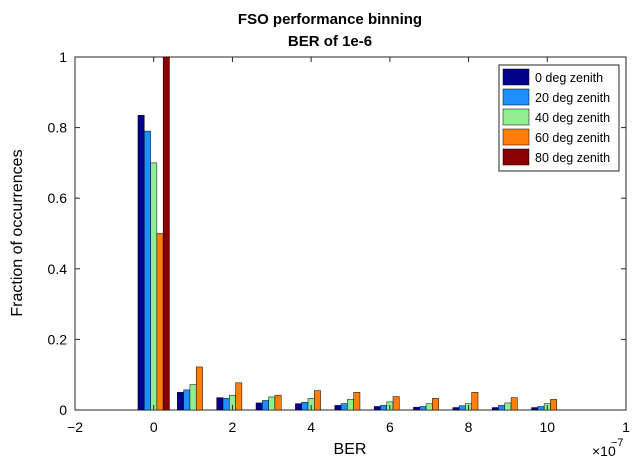  What do you see at coordinates (330, 41) in the screenshot?
I see `chart-subtitle: BER of 1e-6` at bounding box center [330, 41].